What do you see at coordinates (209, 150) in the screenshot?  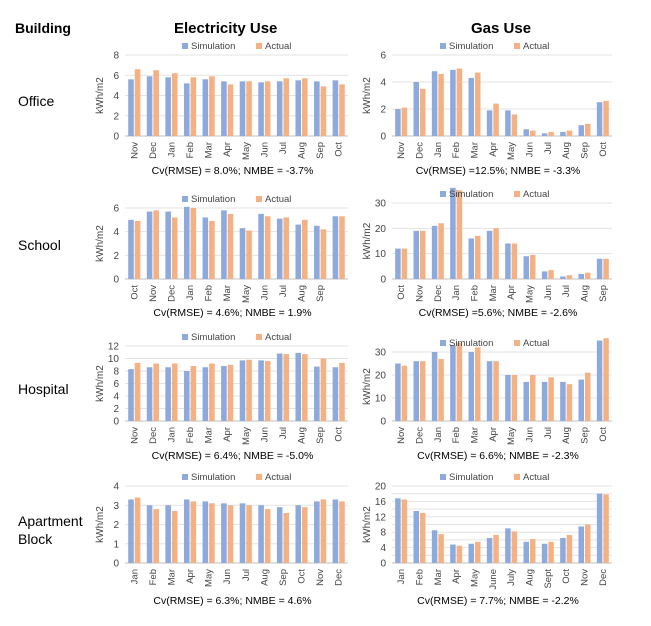 I see `office-electricity-xtick-label: Mar` at bounding box center [209, 150].